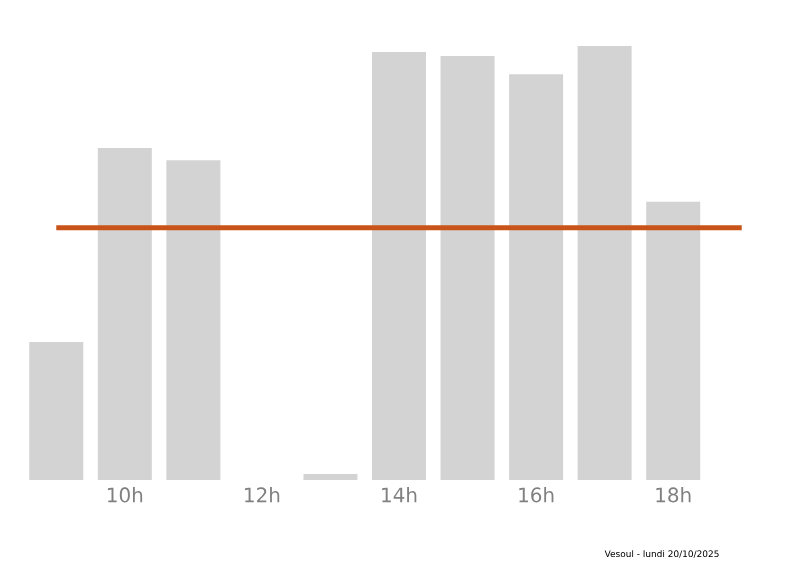  What do you see at coordinates (673, 495) in the screenshot?
I see `x-tick-label: 18h` at bounding box center [673, 495].